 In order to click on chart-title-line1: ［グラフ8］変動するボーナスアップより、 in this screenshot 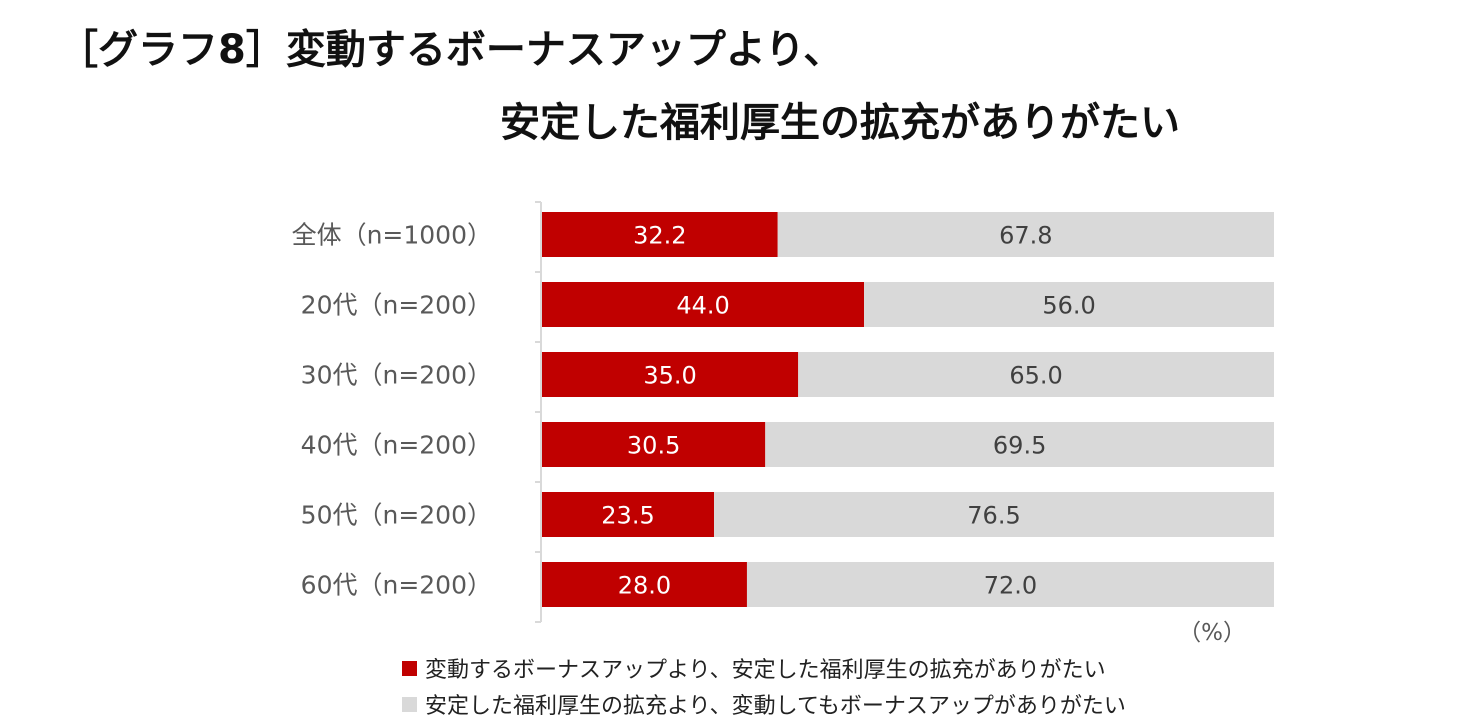, I will do `click(451, 50)`.